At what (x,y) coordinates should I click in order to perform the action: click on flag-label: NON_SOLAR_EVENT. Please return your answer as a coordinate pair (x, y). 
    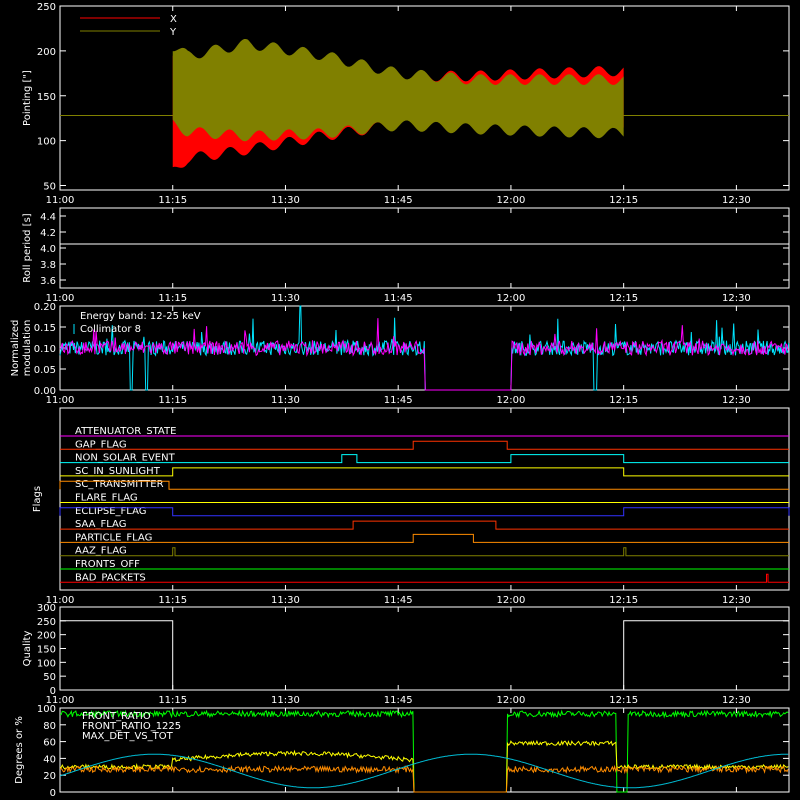
    Looking at the image, I should click on (125, 458).